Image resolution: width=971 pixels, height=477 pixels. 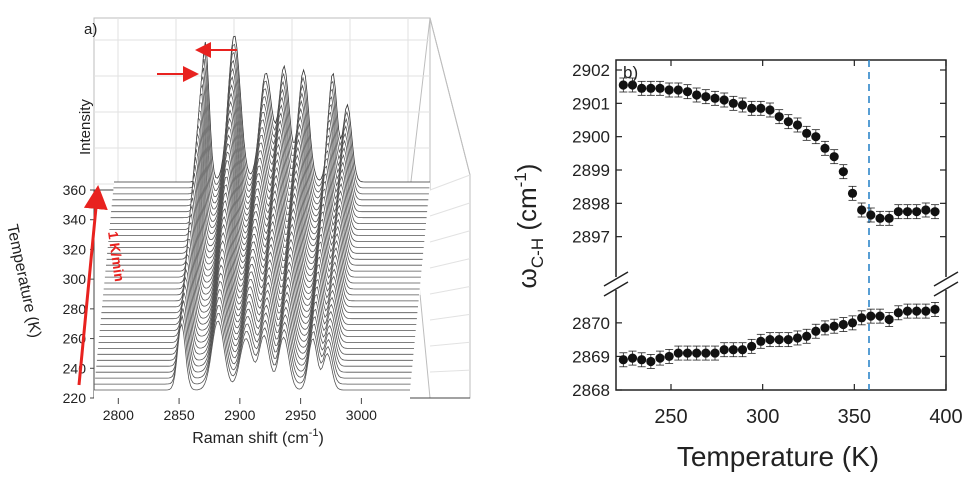 What do you see at coordinates (85, 127) in the screenshot?
I see `panel-a-z-label: Intensity` at bounding box center [85, 127].